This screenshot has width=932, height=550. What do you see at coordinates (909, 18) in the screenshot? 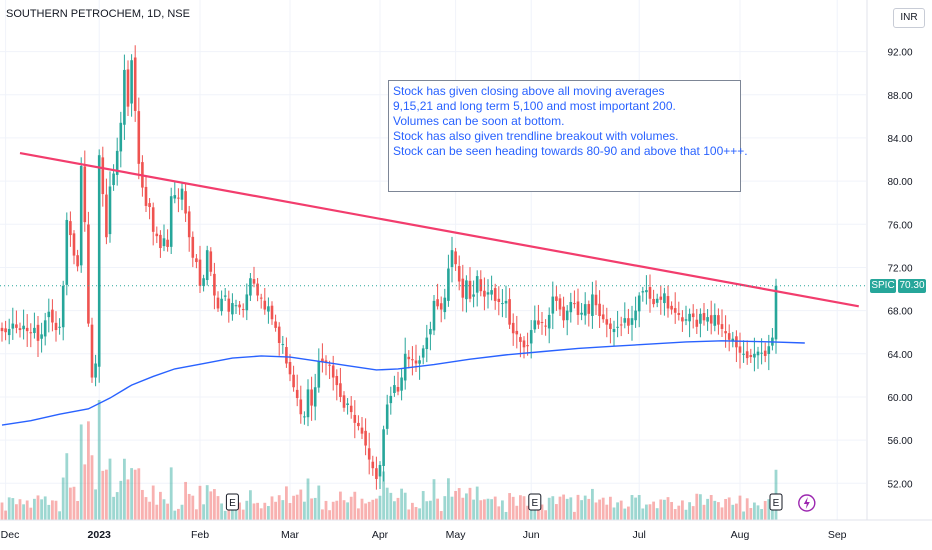
I see `currency-button: INR` at bounding box center [909, 18].